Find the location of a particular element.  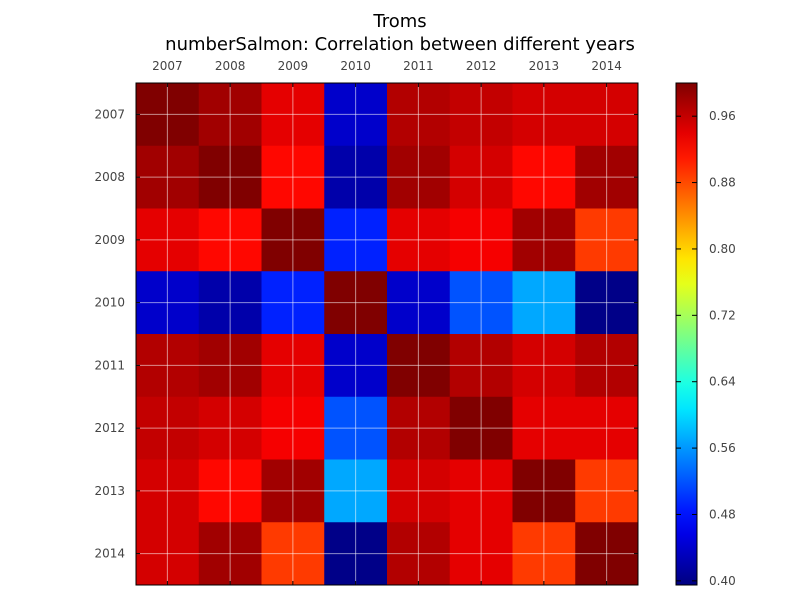

y-tick-label: 2007 is located at coordinates (109, 114).